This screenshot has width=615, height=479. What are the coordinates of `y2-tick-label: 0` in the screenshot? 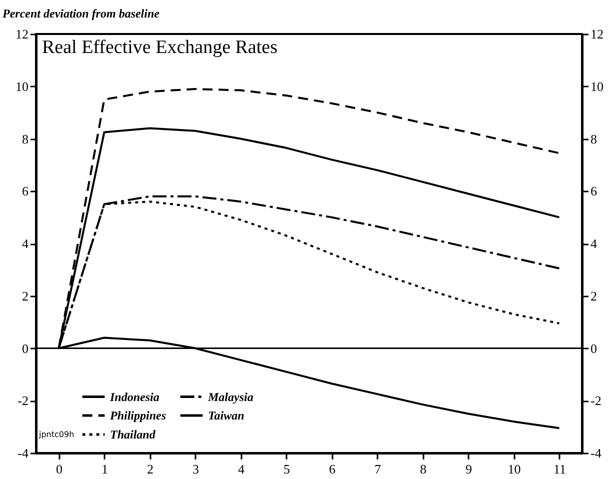 It's located at (593, 348).